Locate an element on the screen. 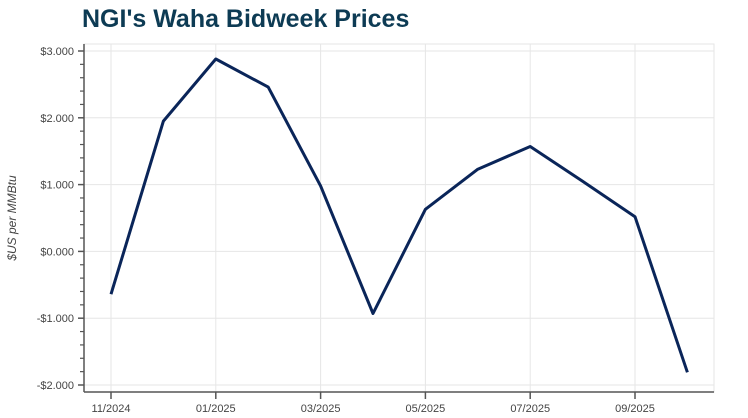  y-tick-label: -$1.000 is located at coordinates (55, 319).